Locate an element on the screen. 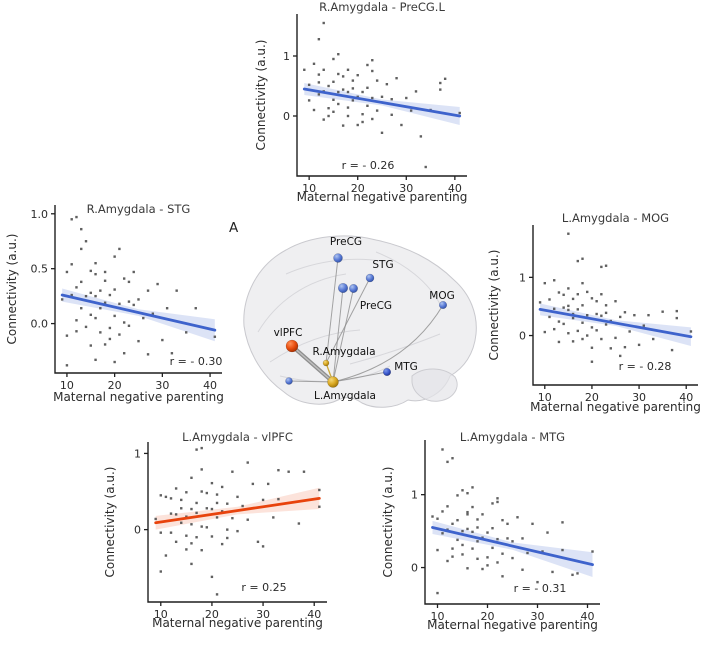  y-axis-ticks: 0.0 0.5 1.0 is located at coordinates (43, 269).